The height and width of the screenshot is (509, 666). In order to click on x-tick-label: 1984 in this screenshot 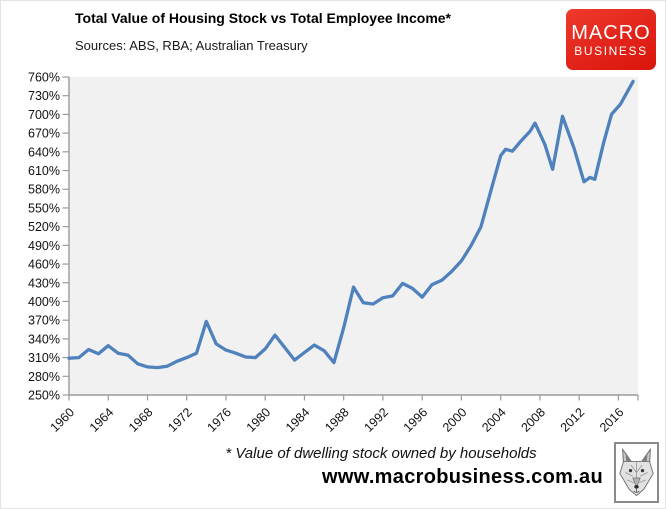, I will do `click(298, 420)`.